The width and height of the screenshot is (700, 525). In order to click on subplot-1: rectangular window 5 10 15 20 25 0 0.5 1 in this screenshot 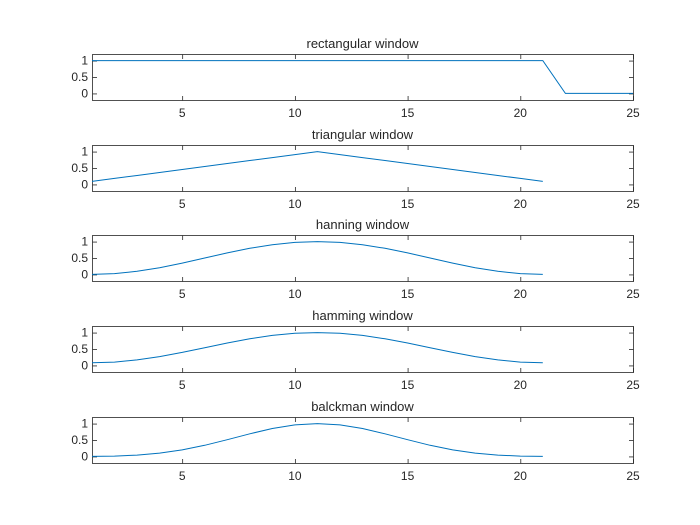, I will do `click(355, 78)`.